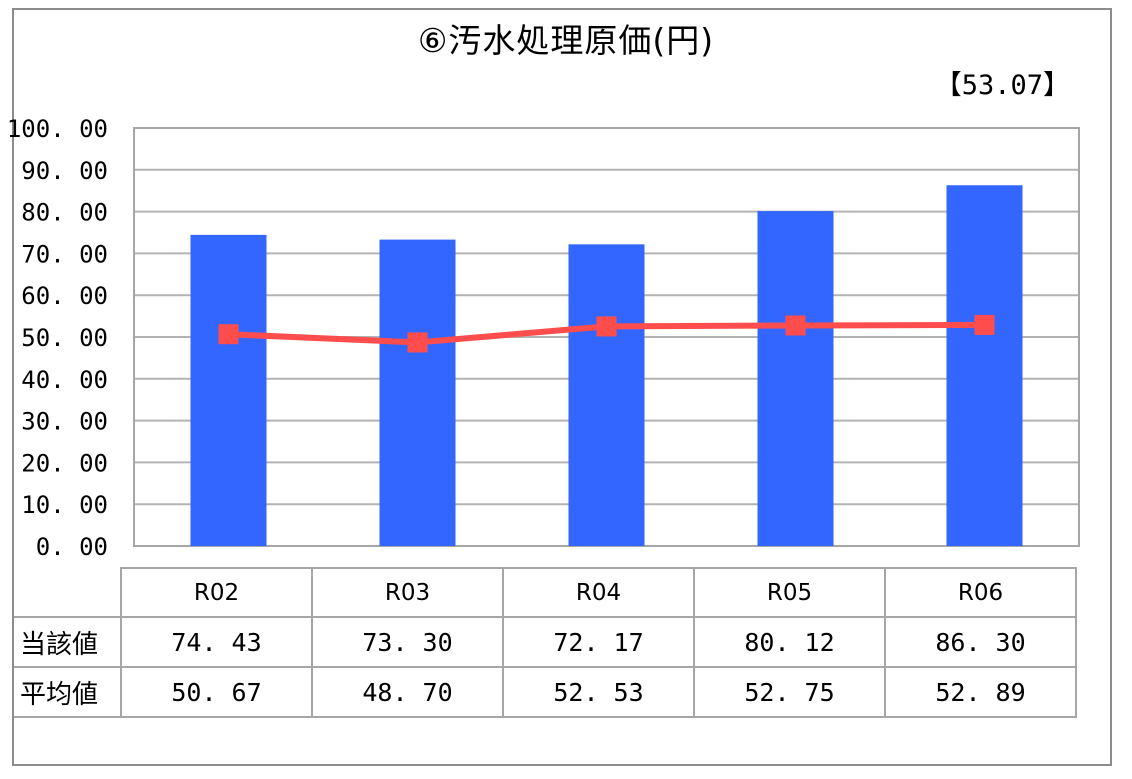 Image resolution: width=1132 pixels, height=779 pixels. Describe the element at coordinates (980, 592) in the screenshot. I see `table-header-cell: R06` at that location.